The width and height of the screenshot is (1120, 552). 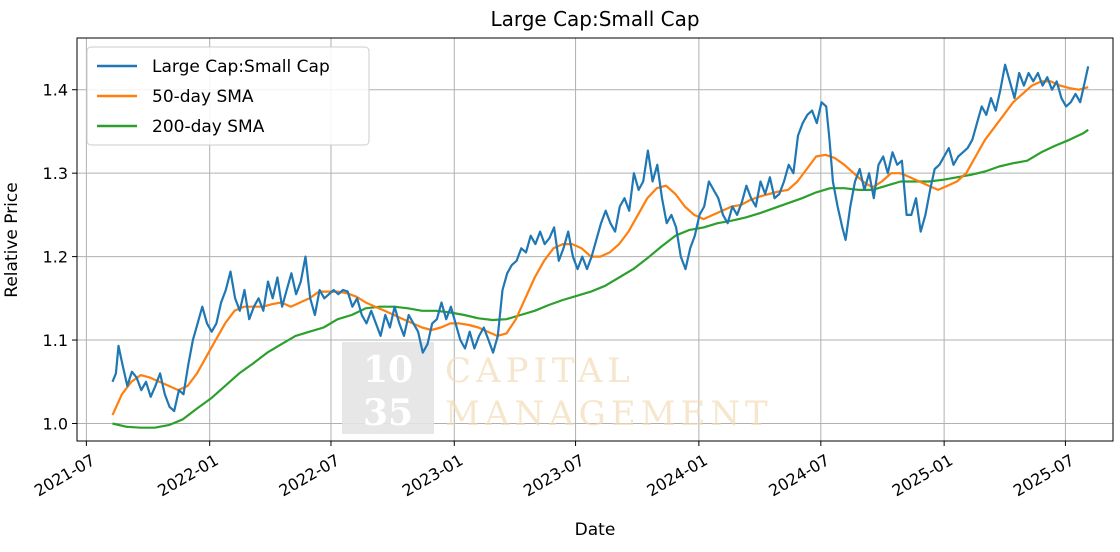 I want to click on legend-label-sma200: 200-day SMA, so click(x=208, y=127).